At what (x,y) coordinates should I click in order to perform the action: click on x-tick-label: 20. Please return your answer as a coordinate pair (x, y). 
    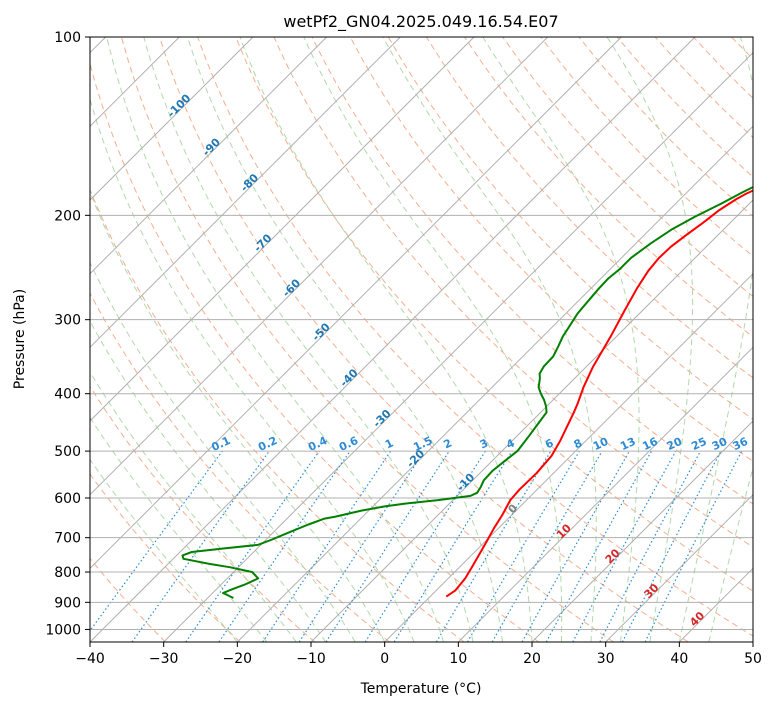
    Looking at the image, I should click on (532, 659).